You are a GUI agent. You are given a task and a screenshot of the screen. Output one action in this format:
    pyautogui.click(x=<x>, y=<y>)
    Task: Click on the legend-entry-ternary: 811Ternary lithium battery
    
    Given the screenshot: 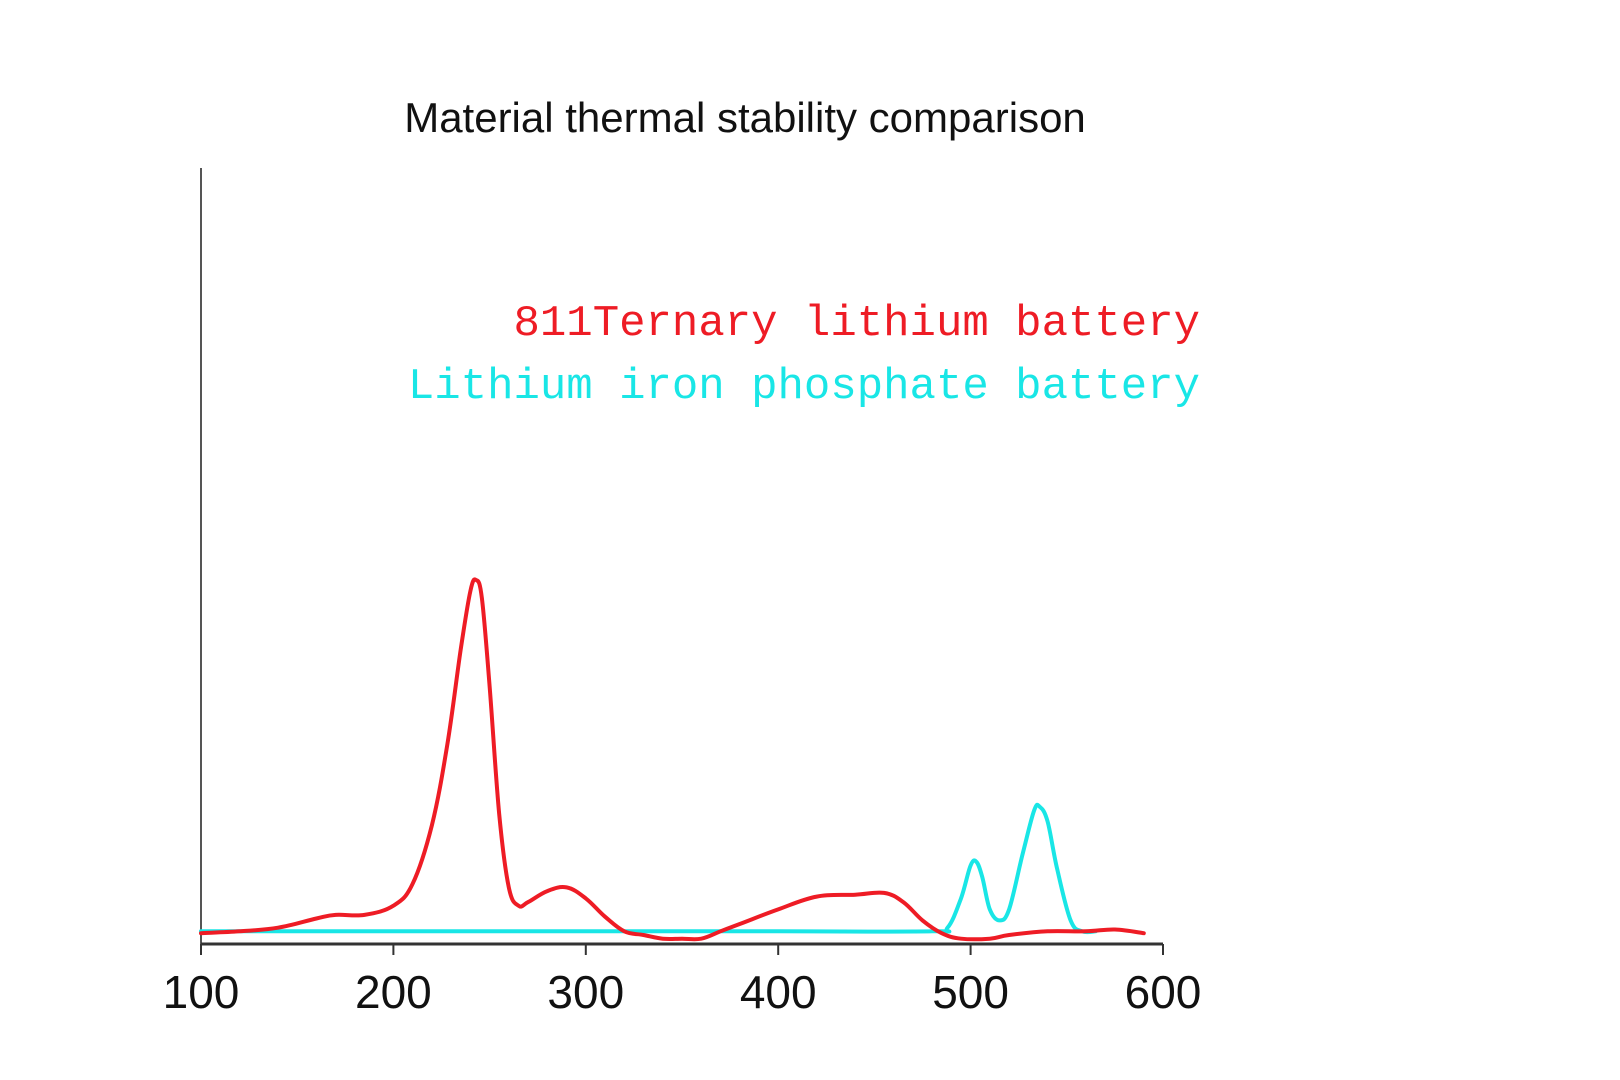 What is the action you would take?
    pyautogui.click(x=856, y=324)
    